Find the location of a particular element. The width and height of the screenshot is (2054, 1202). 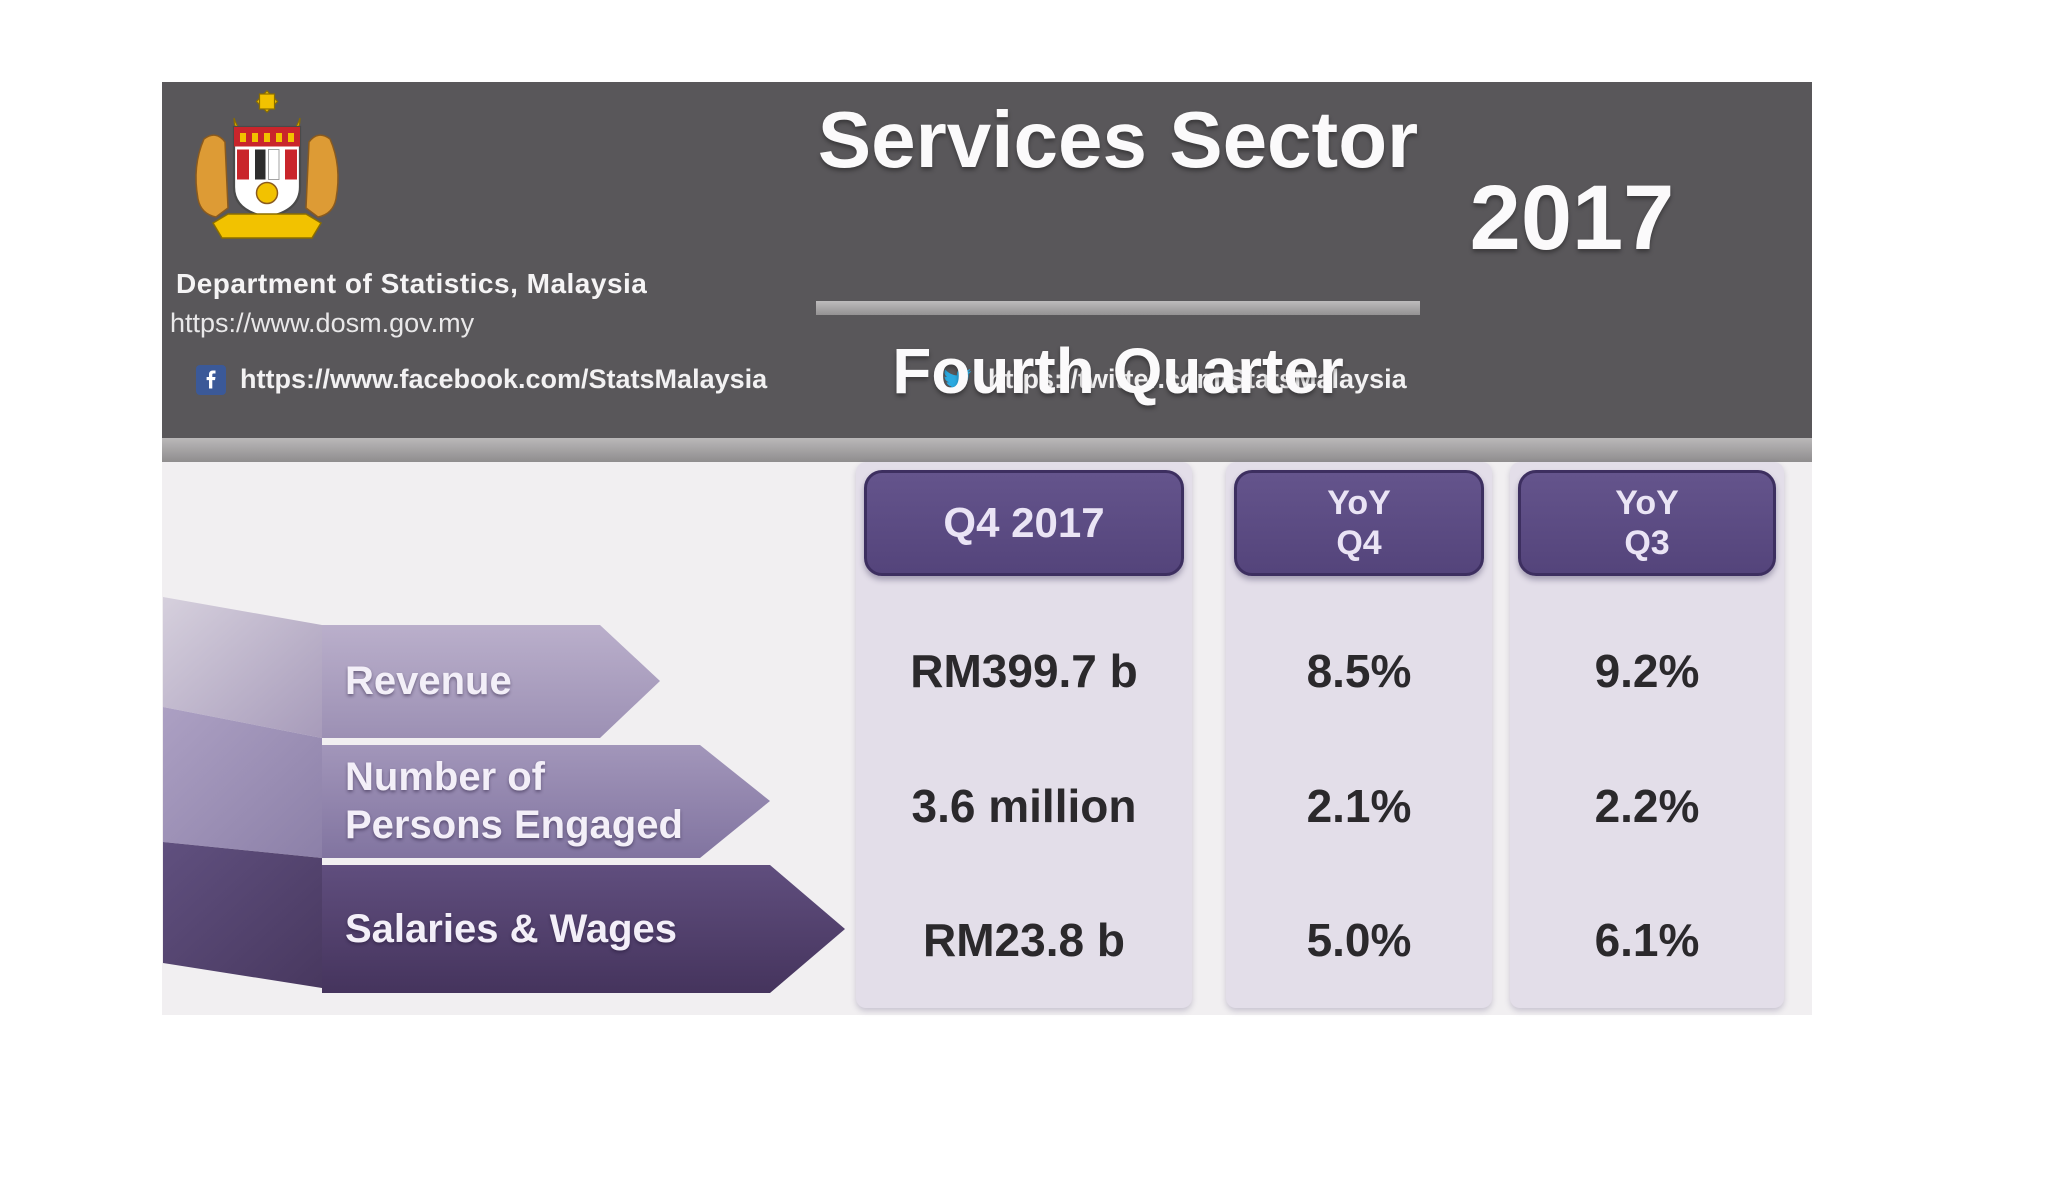

page-subtitle: Fourth Quarter is located at coordinates (1118, 371).